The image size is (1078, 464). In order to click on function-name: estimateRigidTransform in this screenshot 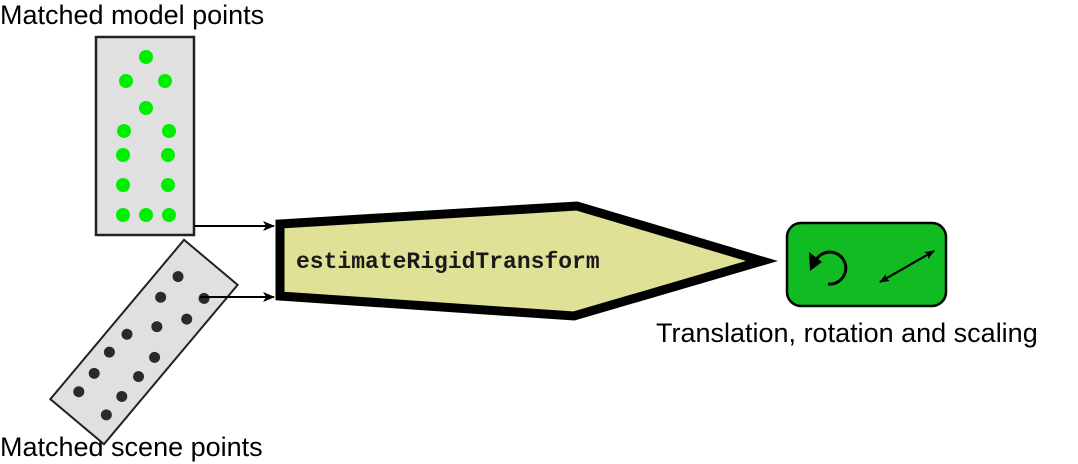, I will do `click(448, 262)`.